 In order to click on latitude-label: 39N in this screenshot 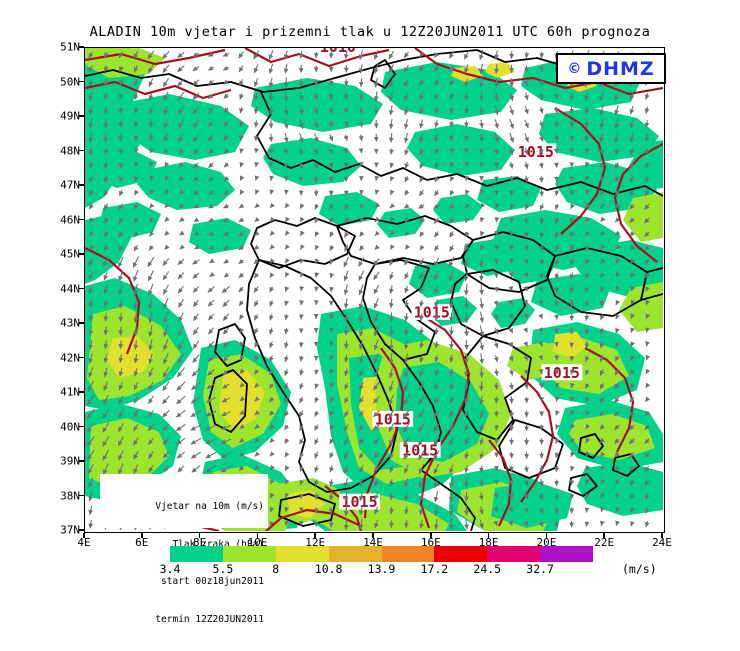, I will do `click(70, 461)`.